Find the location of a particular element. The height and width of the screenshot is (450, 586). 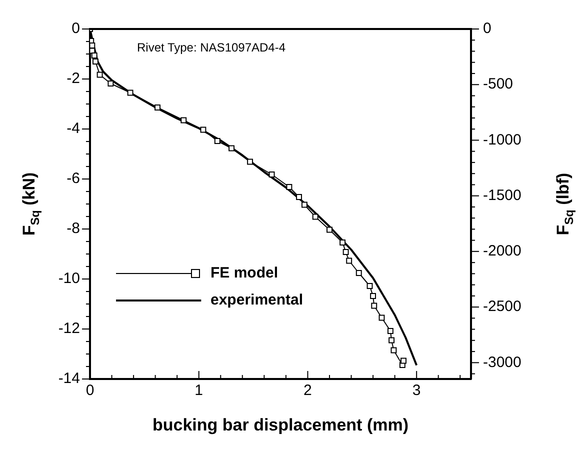

y2-tick-label: -3000 is located at coordinates (502, 362).